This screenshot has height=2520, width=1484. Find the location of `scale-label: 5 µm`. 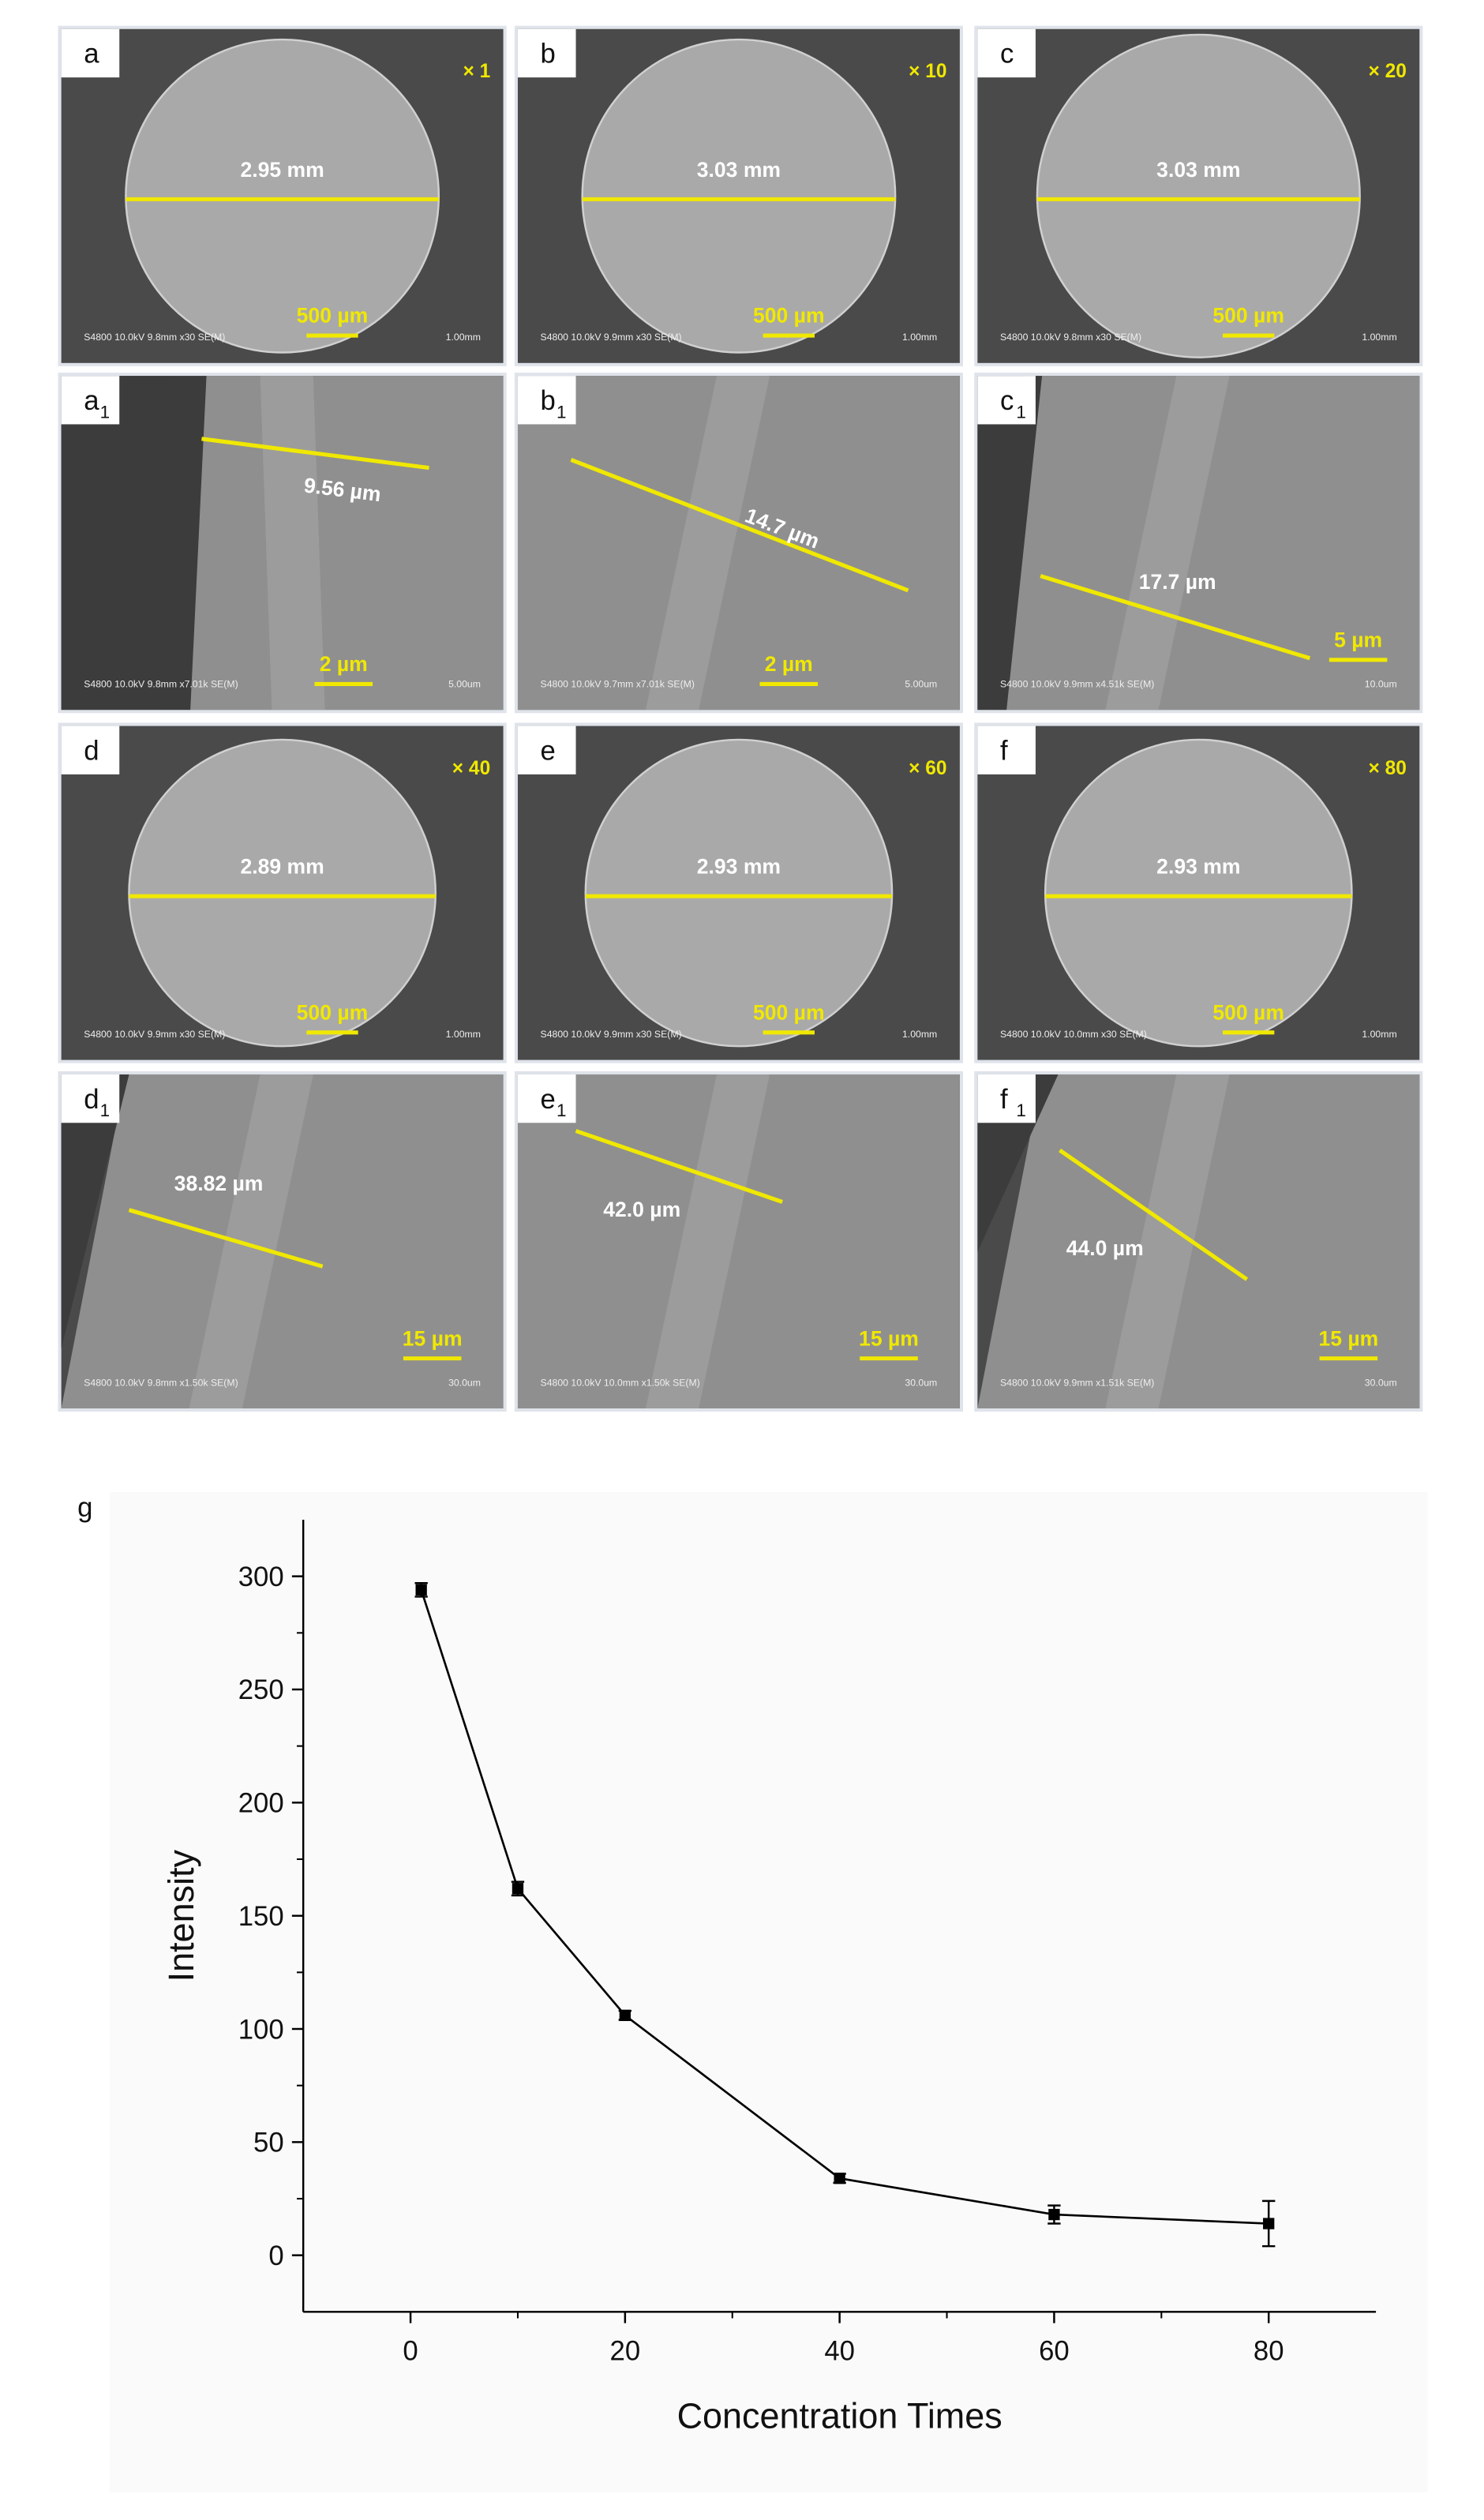

scale-label: 5 µm is located at coordinates (1358, 639).